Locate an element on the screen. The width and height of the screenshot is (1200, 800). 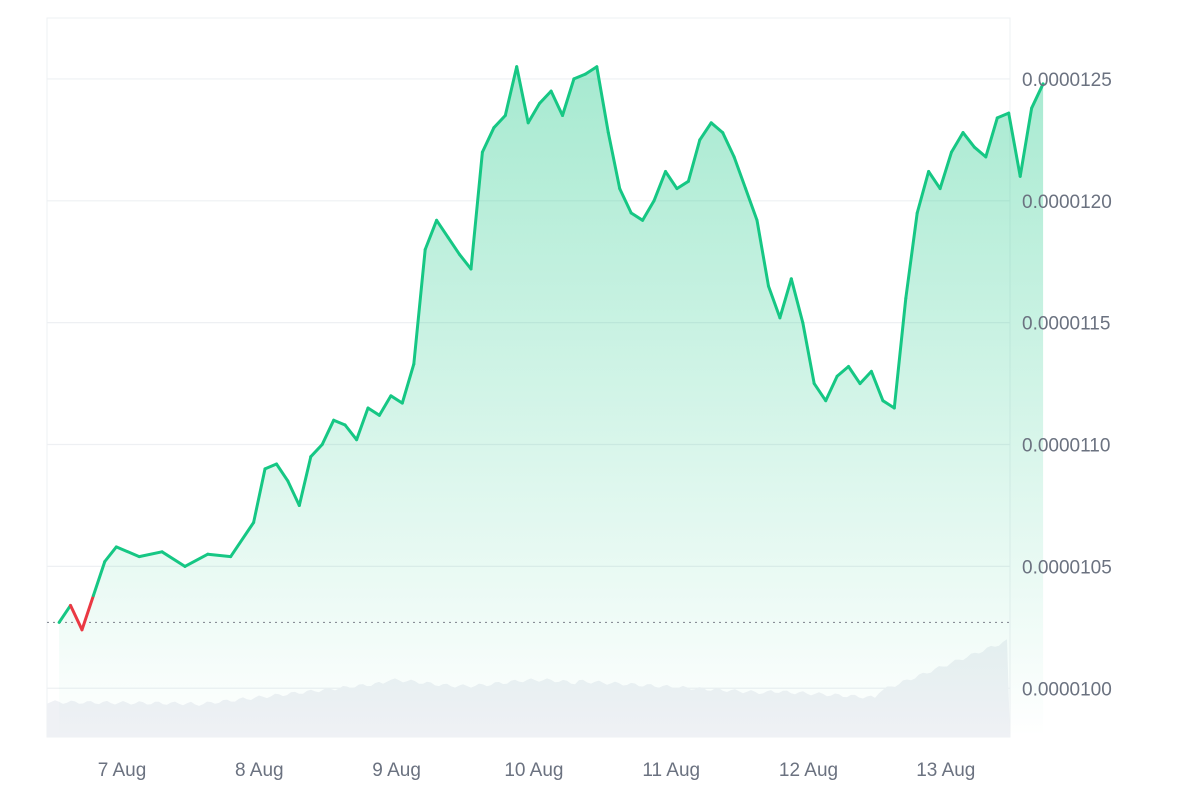
x-axis-ticks: 7 Aug 8 Aug 9 Aug 10 Aug 11 Aug 12 Aug 13 Aug is located at coordinates (537, 770).